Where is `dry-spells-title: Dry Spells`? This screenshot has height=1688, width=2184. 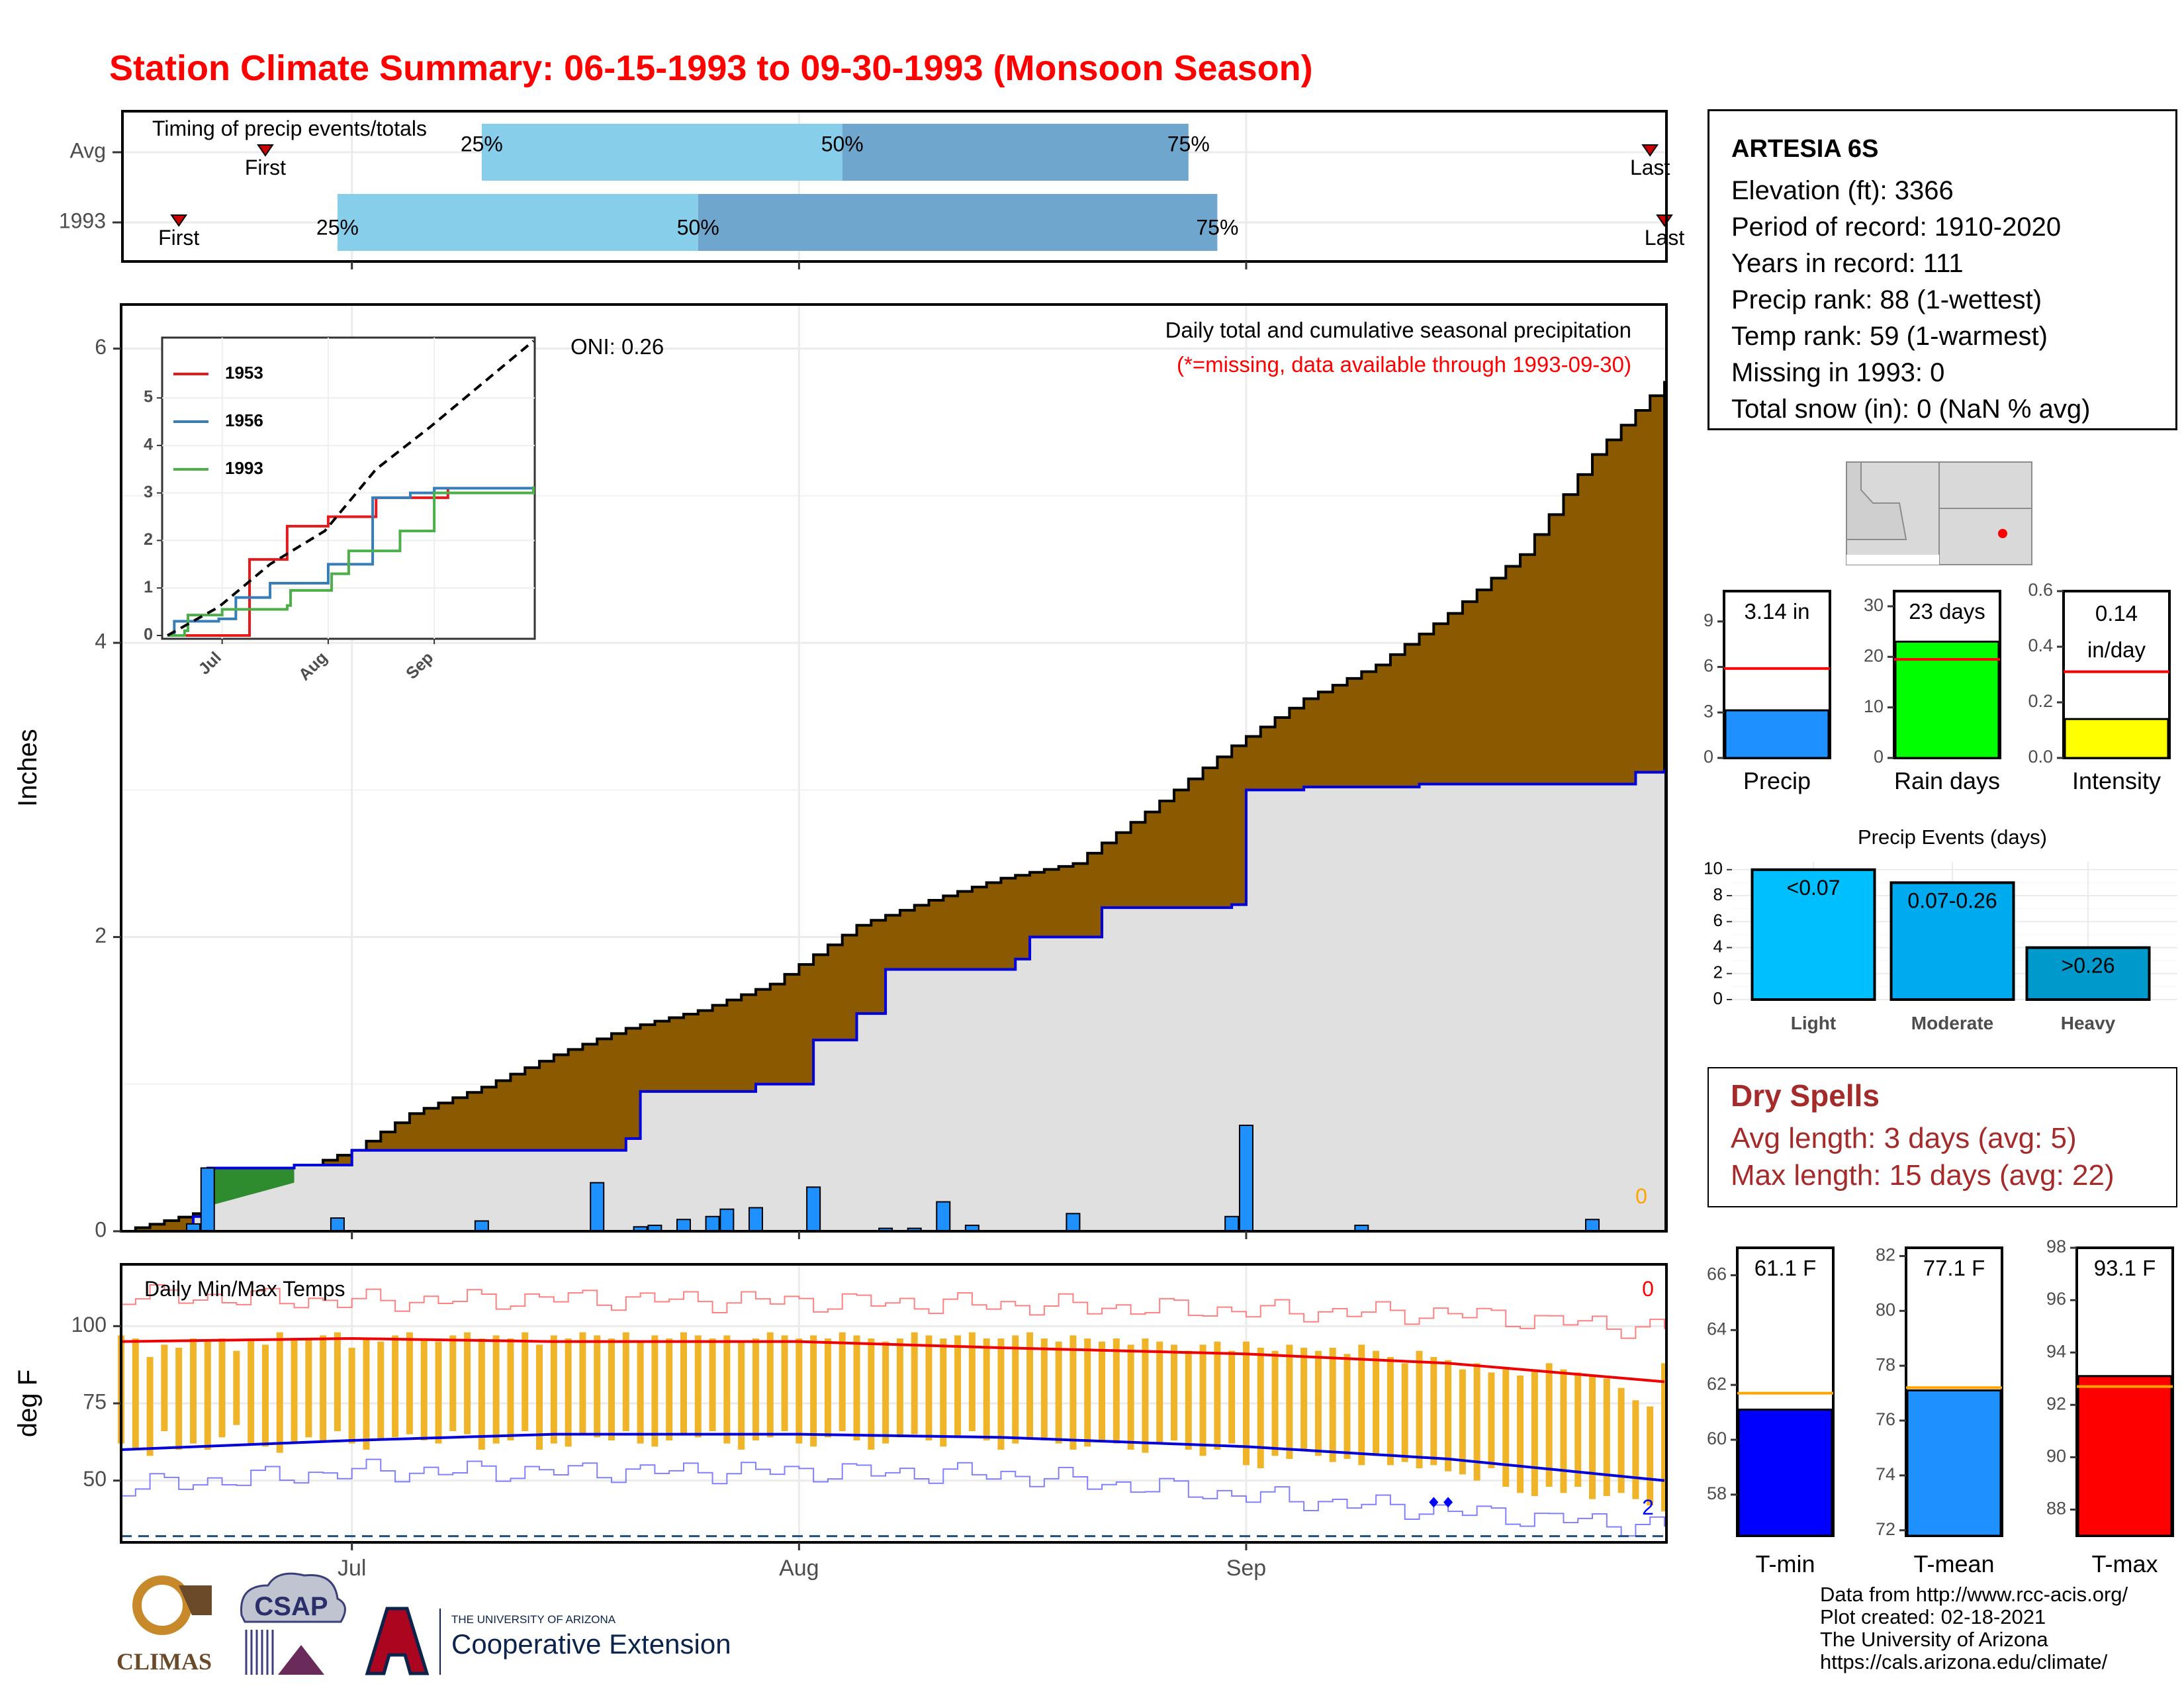
dry-spells-title: Dry Spells is located at coordinates (1806, 1095).